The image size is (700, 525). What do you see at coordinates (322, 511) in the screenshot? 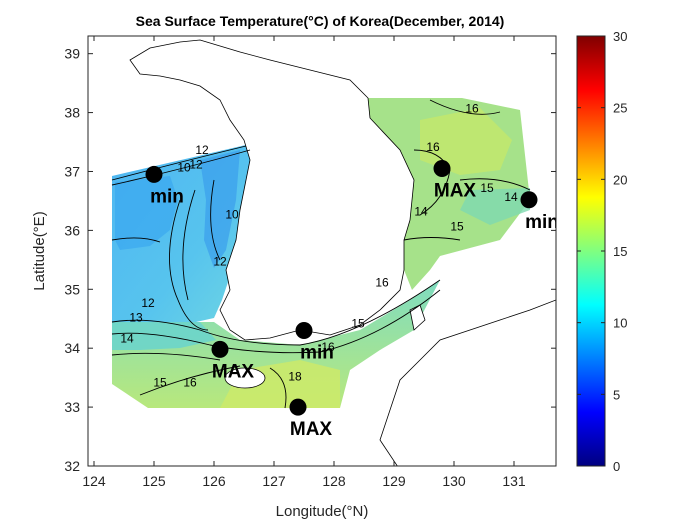
I see `x-axis-label: Longitude(°N)` at bounding box center [322, 511].